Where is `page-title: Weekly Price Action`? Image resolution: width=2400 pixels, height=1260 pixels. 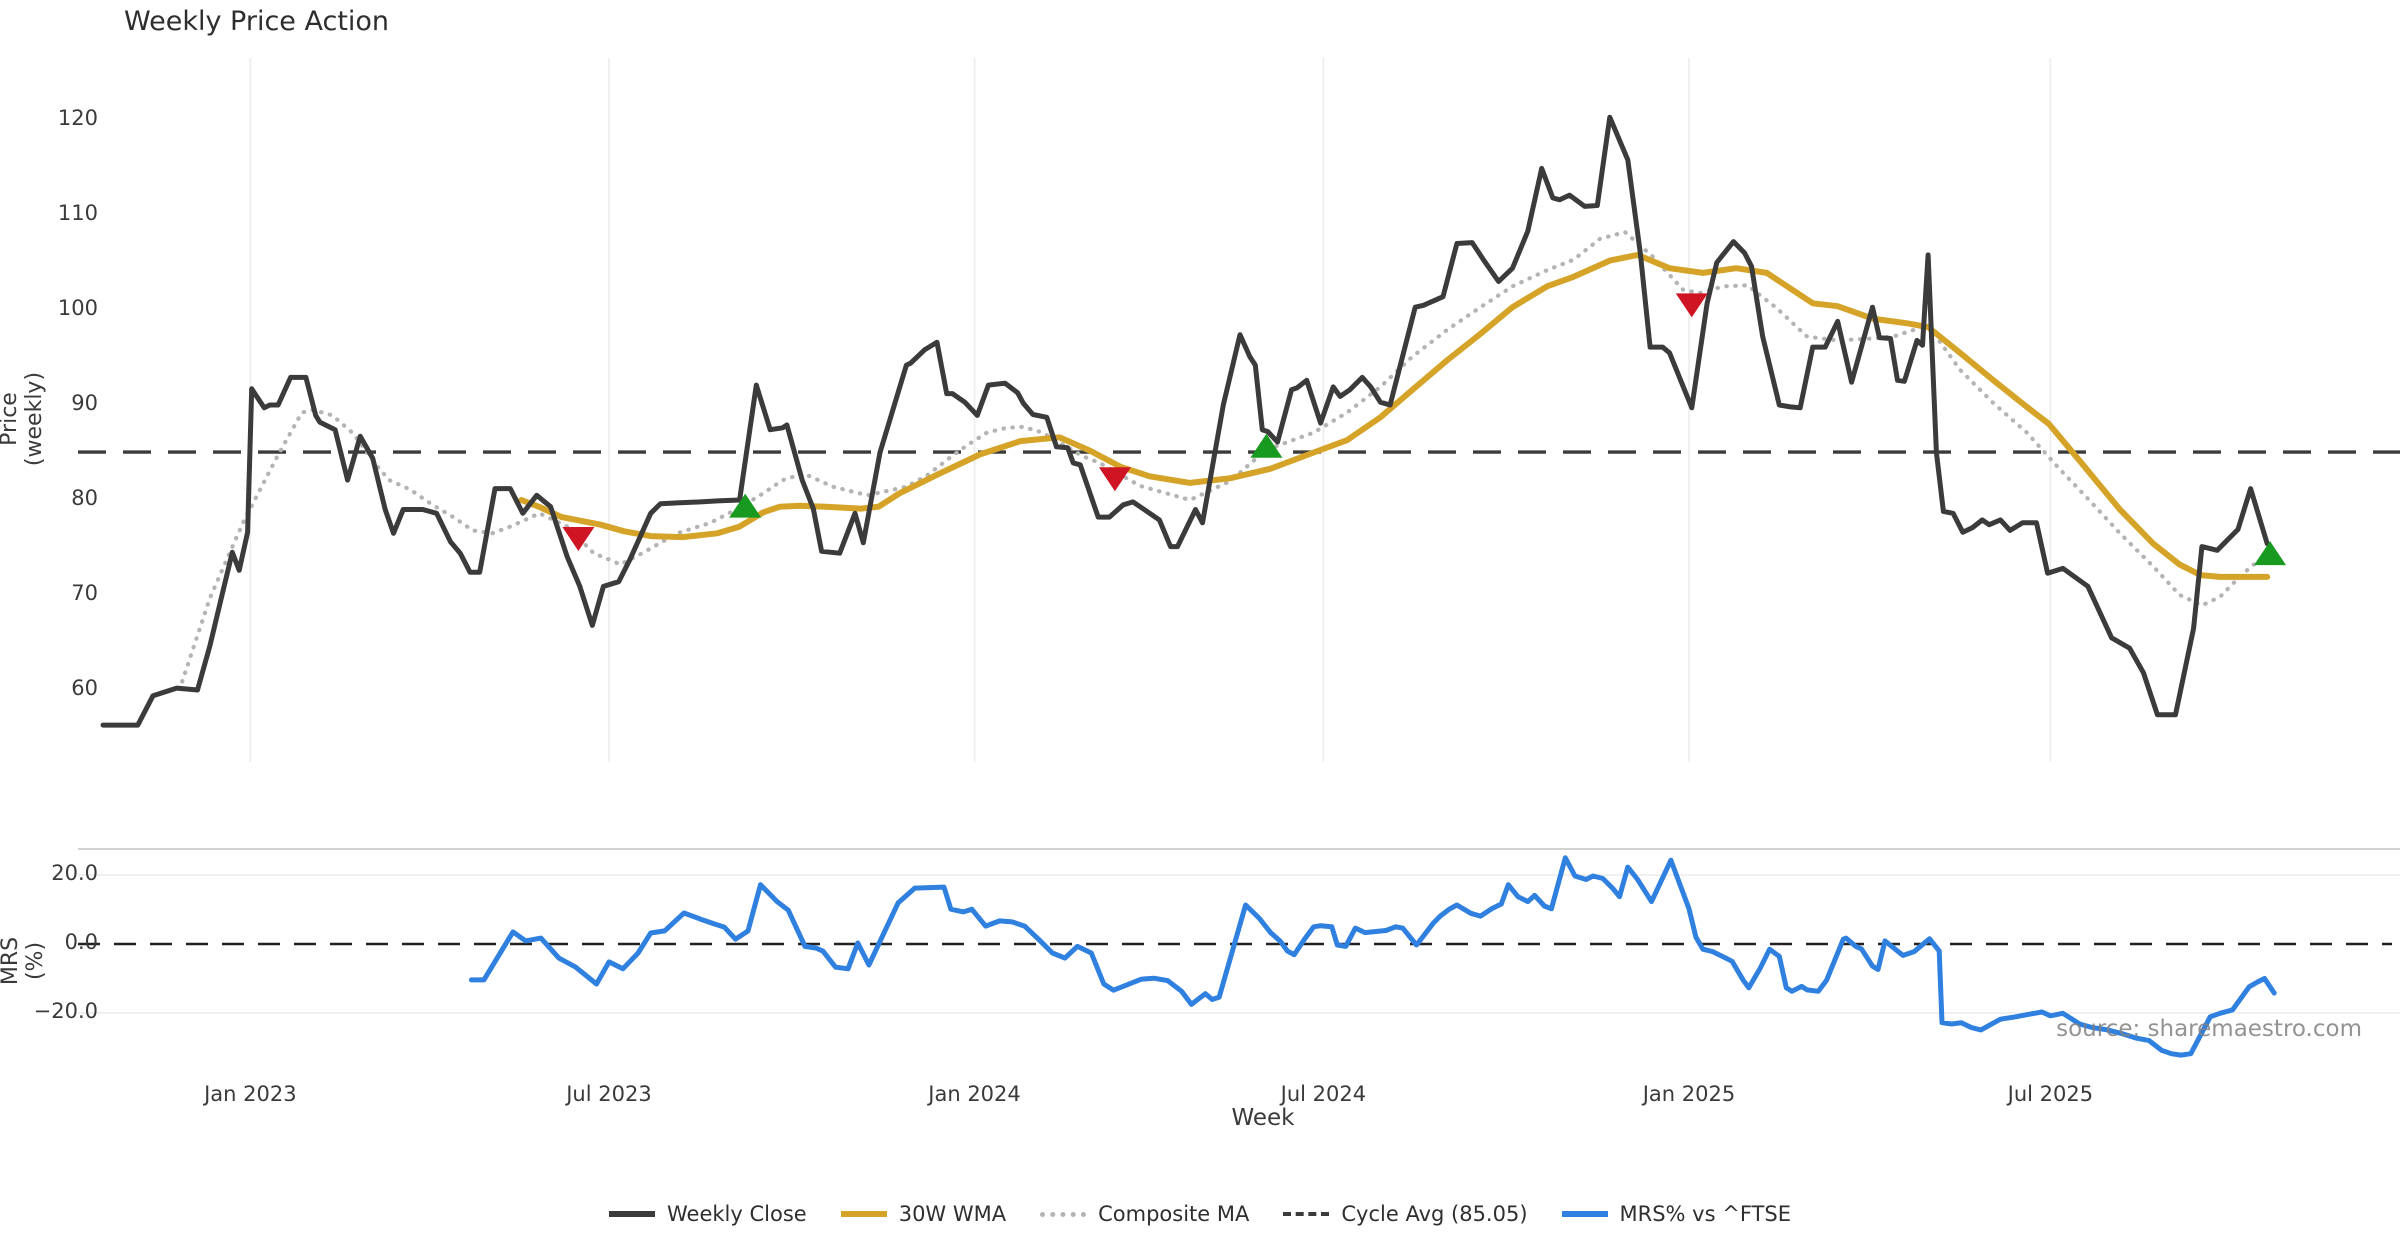 page-title: Weekly Price Action is located at coordinates (257, 21).